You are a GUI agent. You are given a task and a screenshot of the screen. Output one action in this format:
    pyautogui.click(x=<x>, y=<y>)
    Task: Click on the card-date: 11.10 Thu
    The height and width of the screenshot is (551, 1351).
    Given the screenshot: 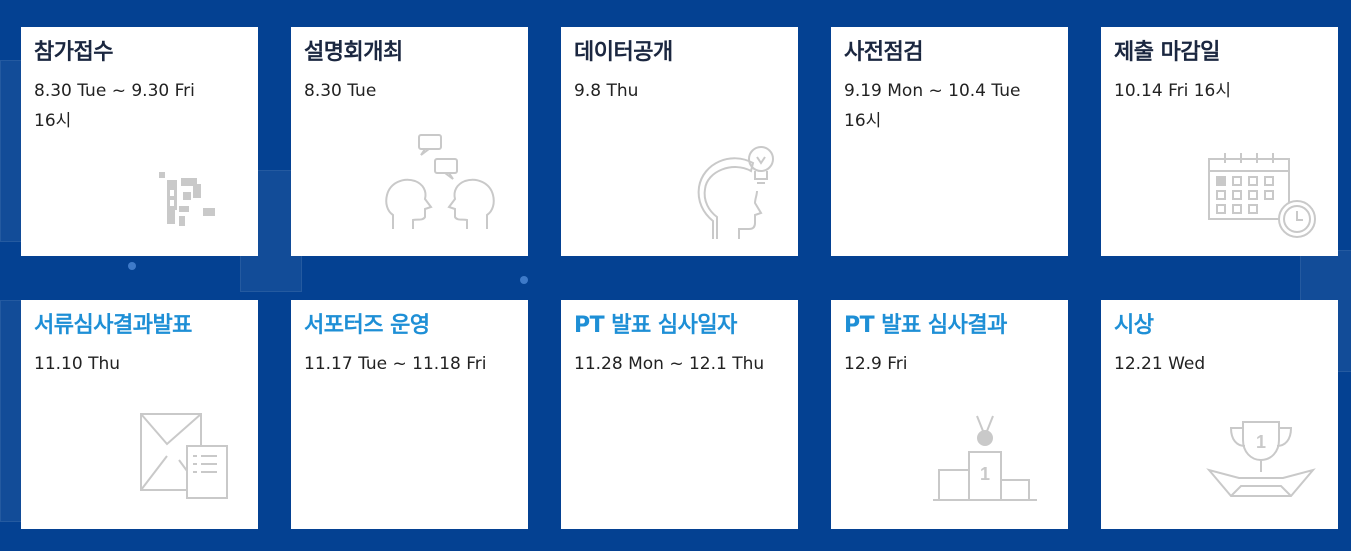 What is the action you would take?
    pyautogui.click(x=77, y=364)
    